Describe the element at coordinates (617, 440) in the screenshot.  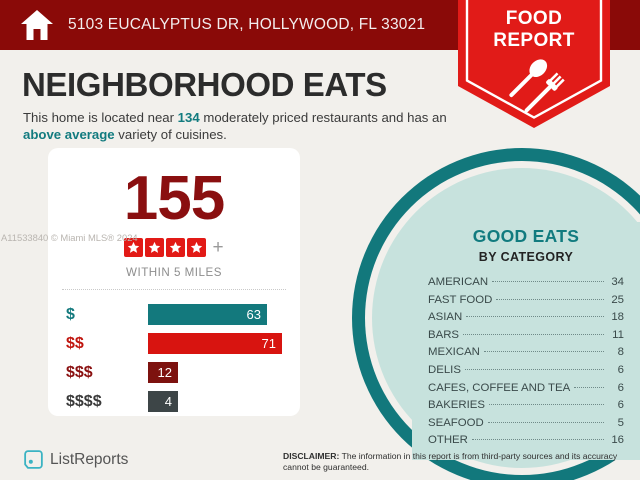
I see `eats-category-count: 16` at that location.